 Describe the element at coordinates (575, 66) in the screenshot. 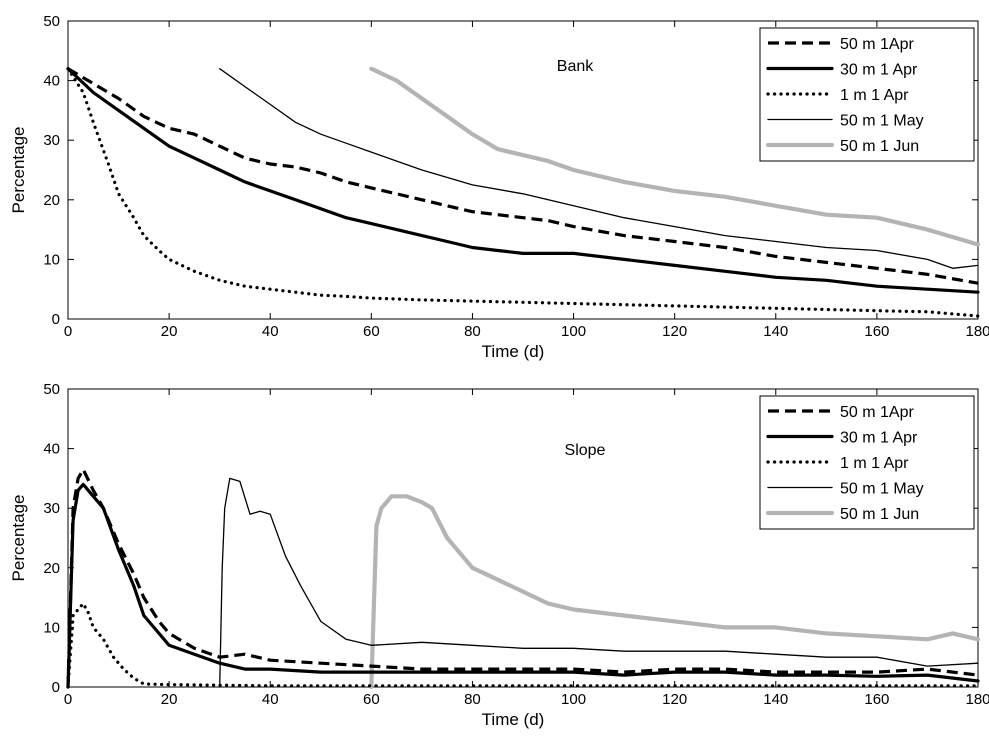

I see `panel-annotation: Bank` at that location.